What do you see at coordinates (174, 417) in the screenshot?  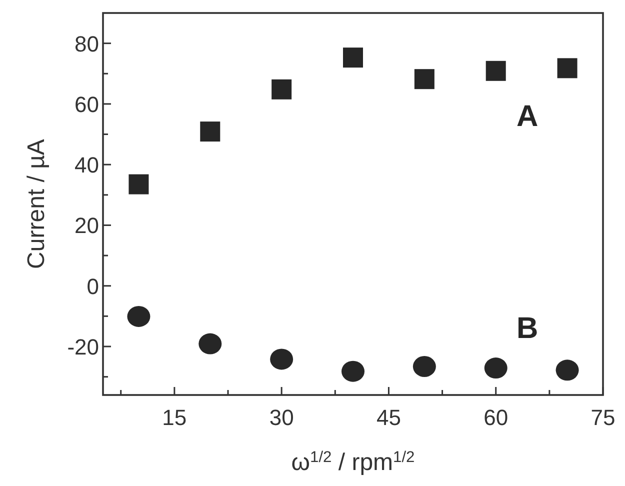 I see `x-tick-label: 15` at bounding box center [174, 417].